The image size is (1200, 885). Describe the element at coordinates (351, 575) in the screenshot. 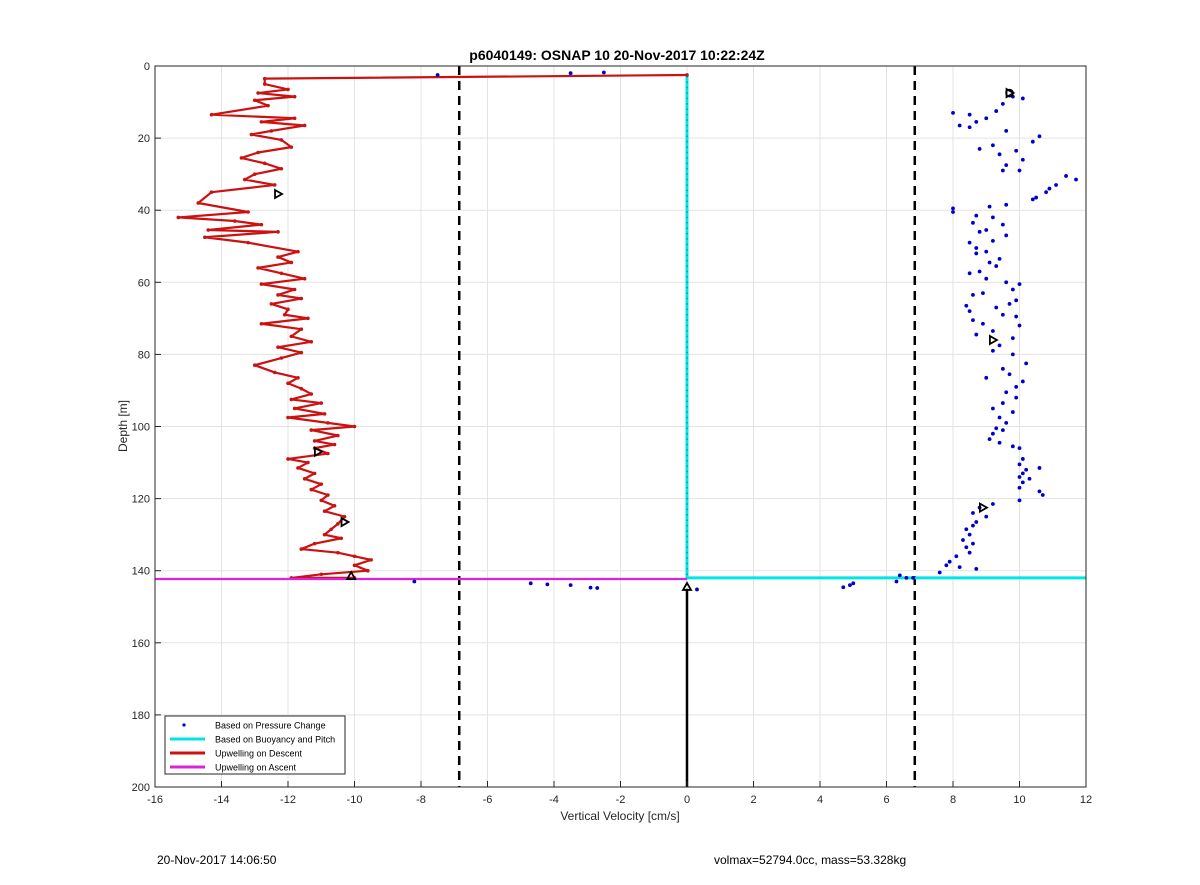

I see `triangle-up-marker` at that location.